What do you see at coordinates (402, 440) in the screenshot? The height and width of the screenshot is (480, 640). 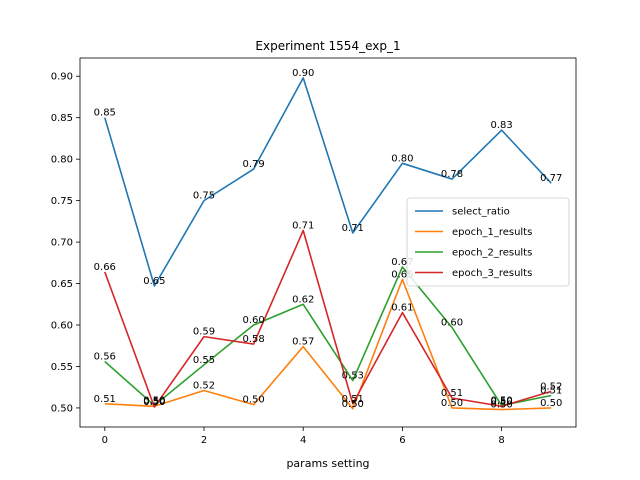 I see `x-tick-label: 6` at bounding box center [402, 440].